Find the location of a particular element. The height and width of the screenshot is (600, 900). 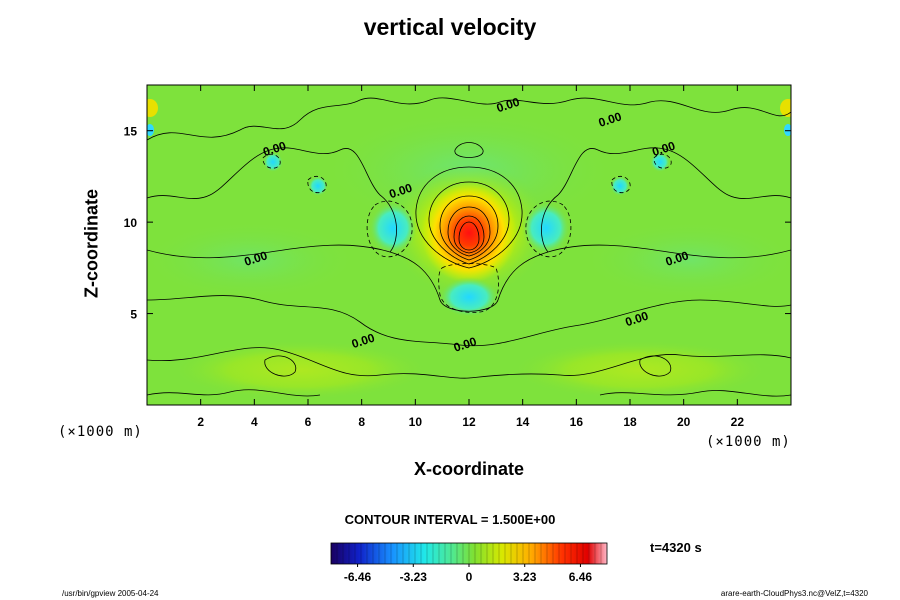

x-unit-label: (×1000 m) is located at coordinates (748, 442).